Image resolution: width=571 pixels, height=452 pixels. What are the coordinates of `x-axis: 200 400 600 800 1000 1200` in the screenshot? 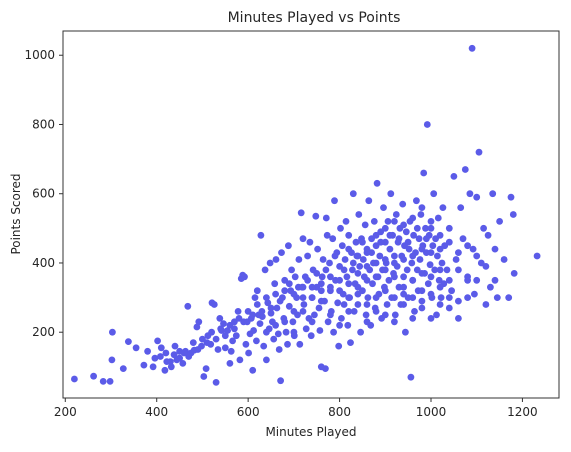 It's located at (296, 408).